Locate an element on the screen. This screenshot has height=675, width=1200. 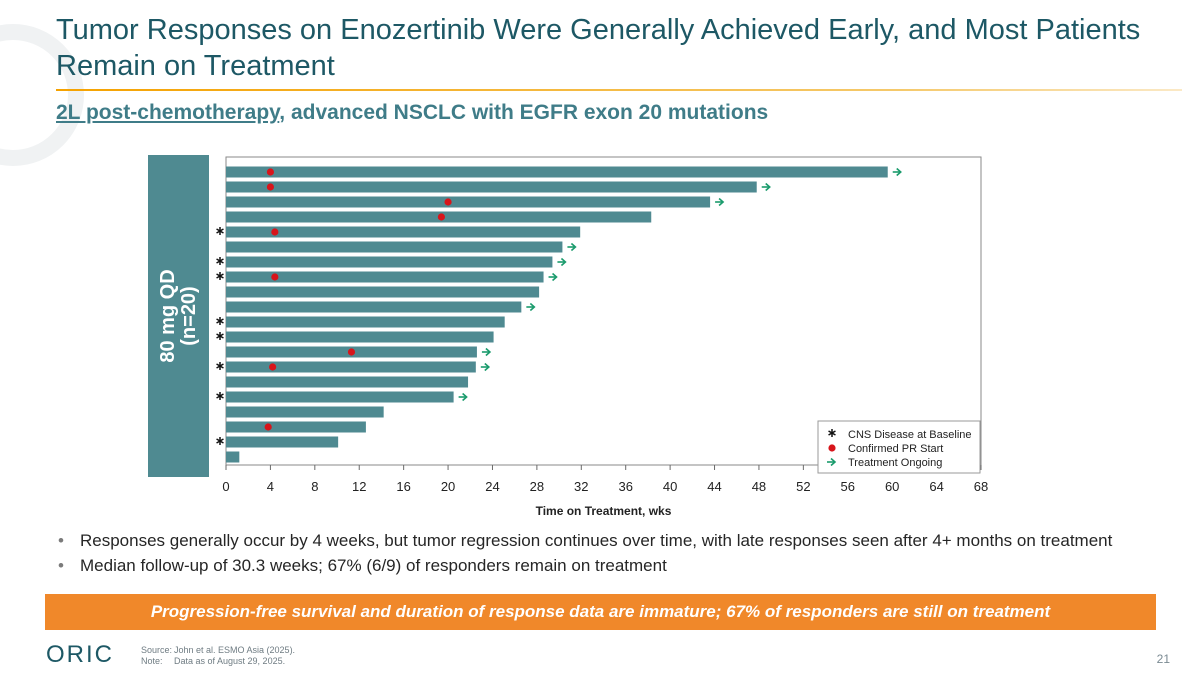
legend-label: Treatment Ongoing is located at coordinates (895, 463).